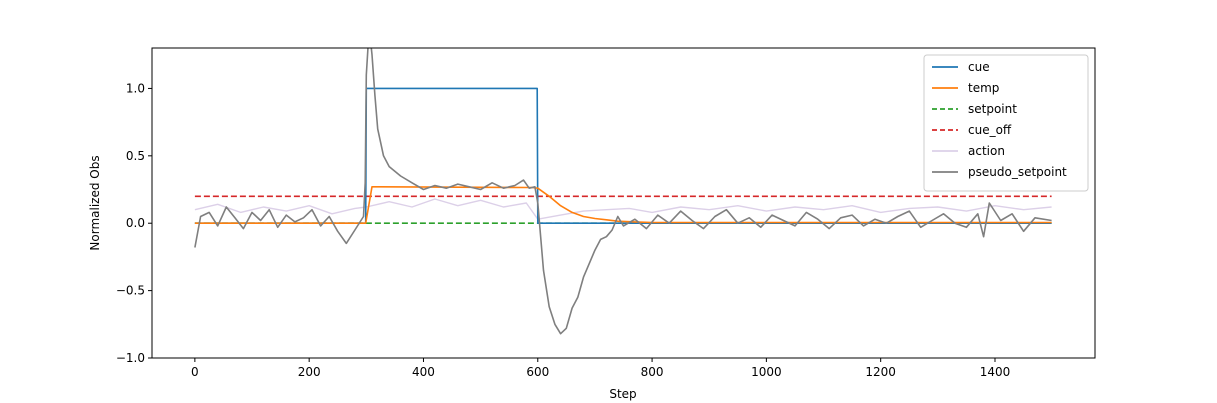  I want to click on x-tick-label: 600, so click(537, 372).